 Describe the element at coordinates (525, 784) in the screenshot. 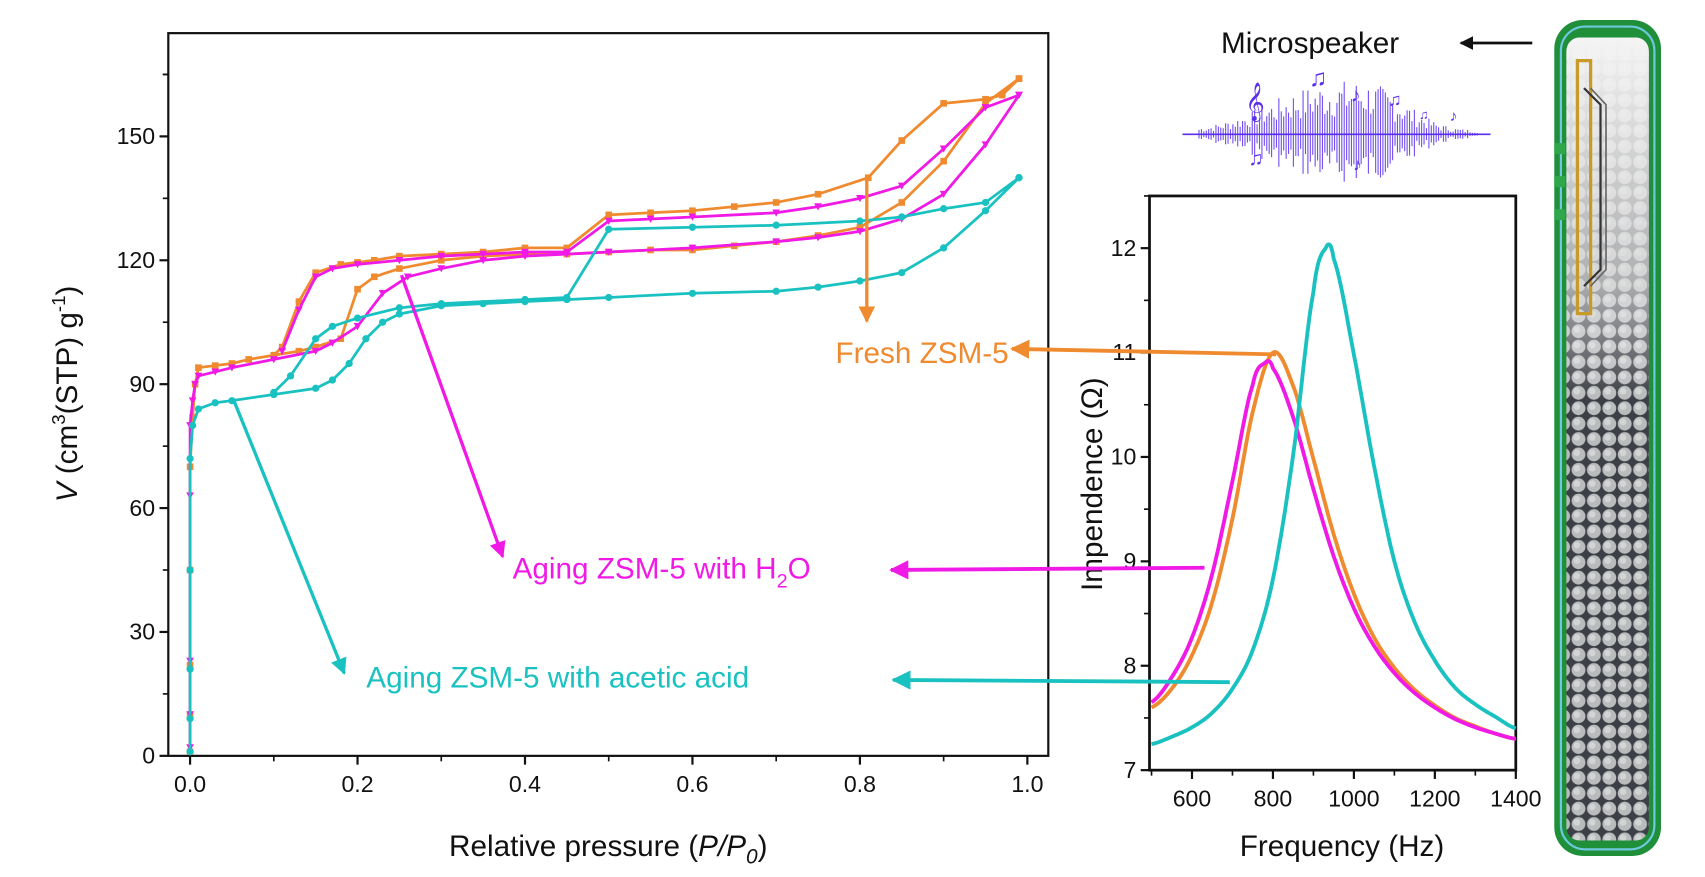

I see `isotherm-x-tick-label: 0.4` at that location.